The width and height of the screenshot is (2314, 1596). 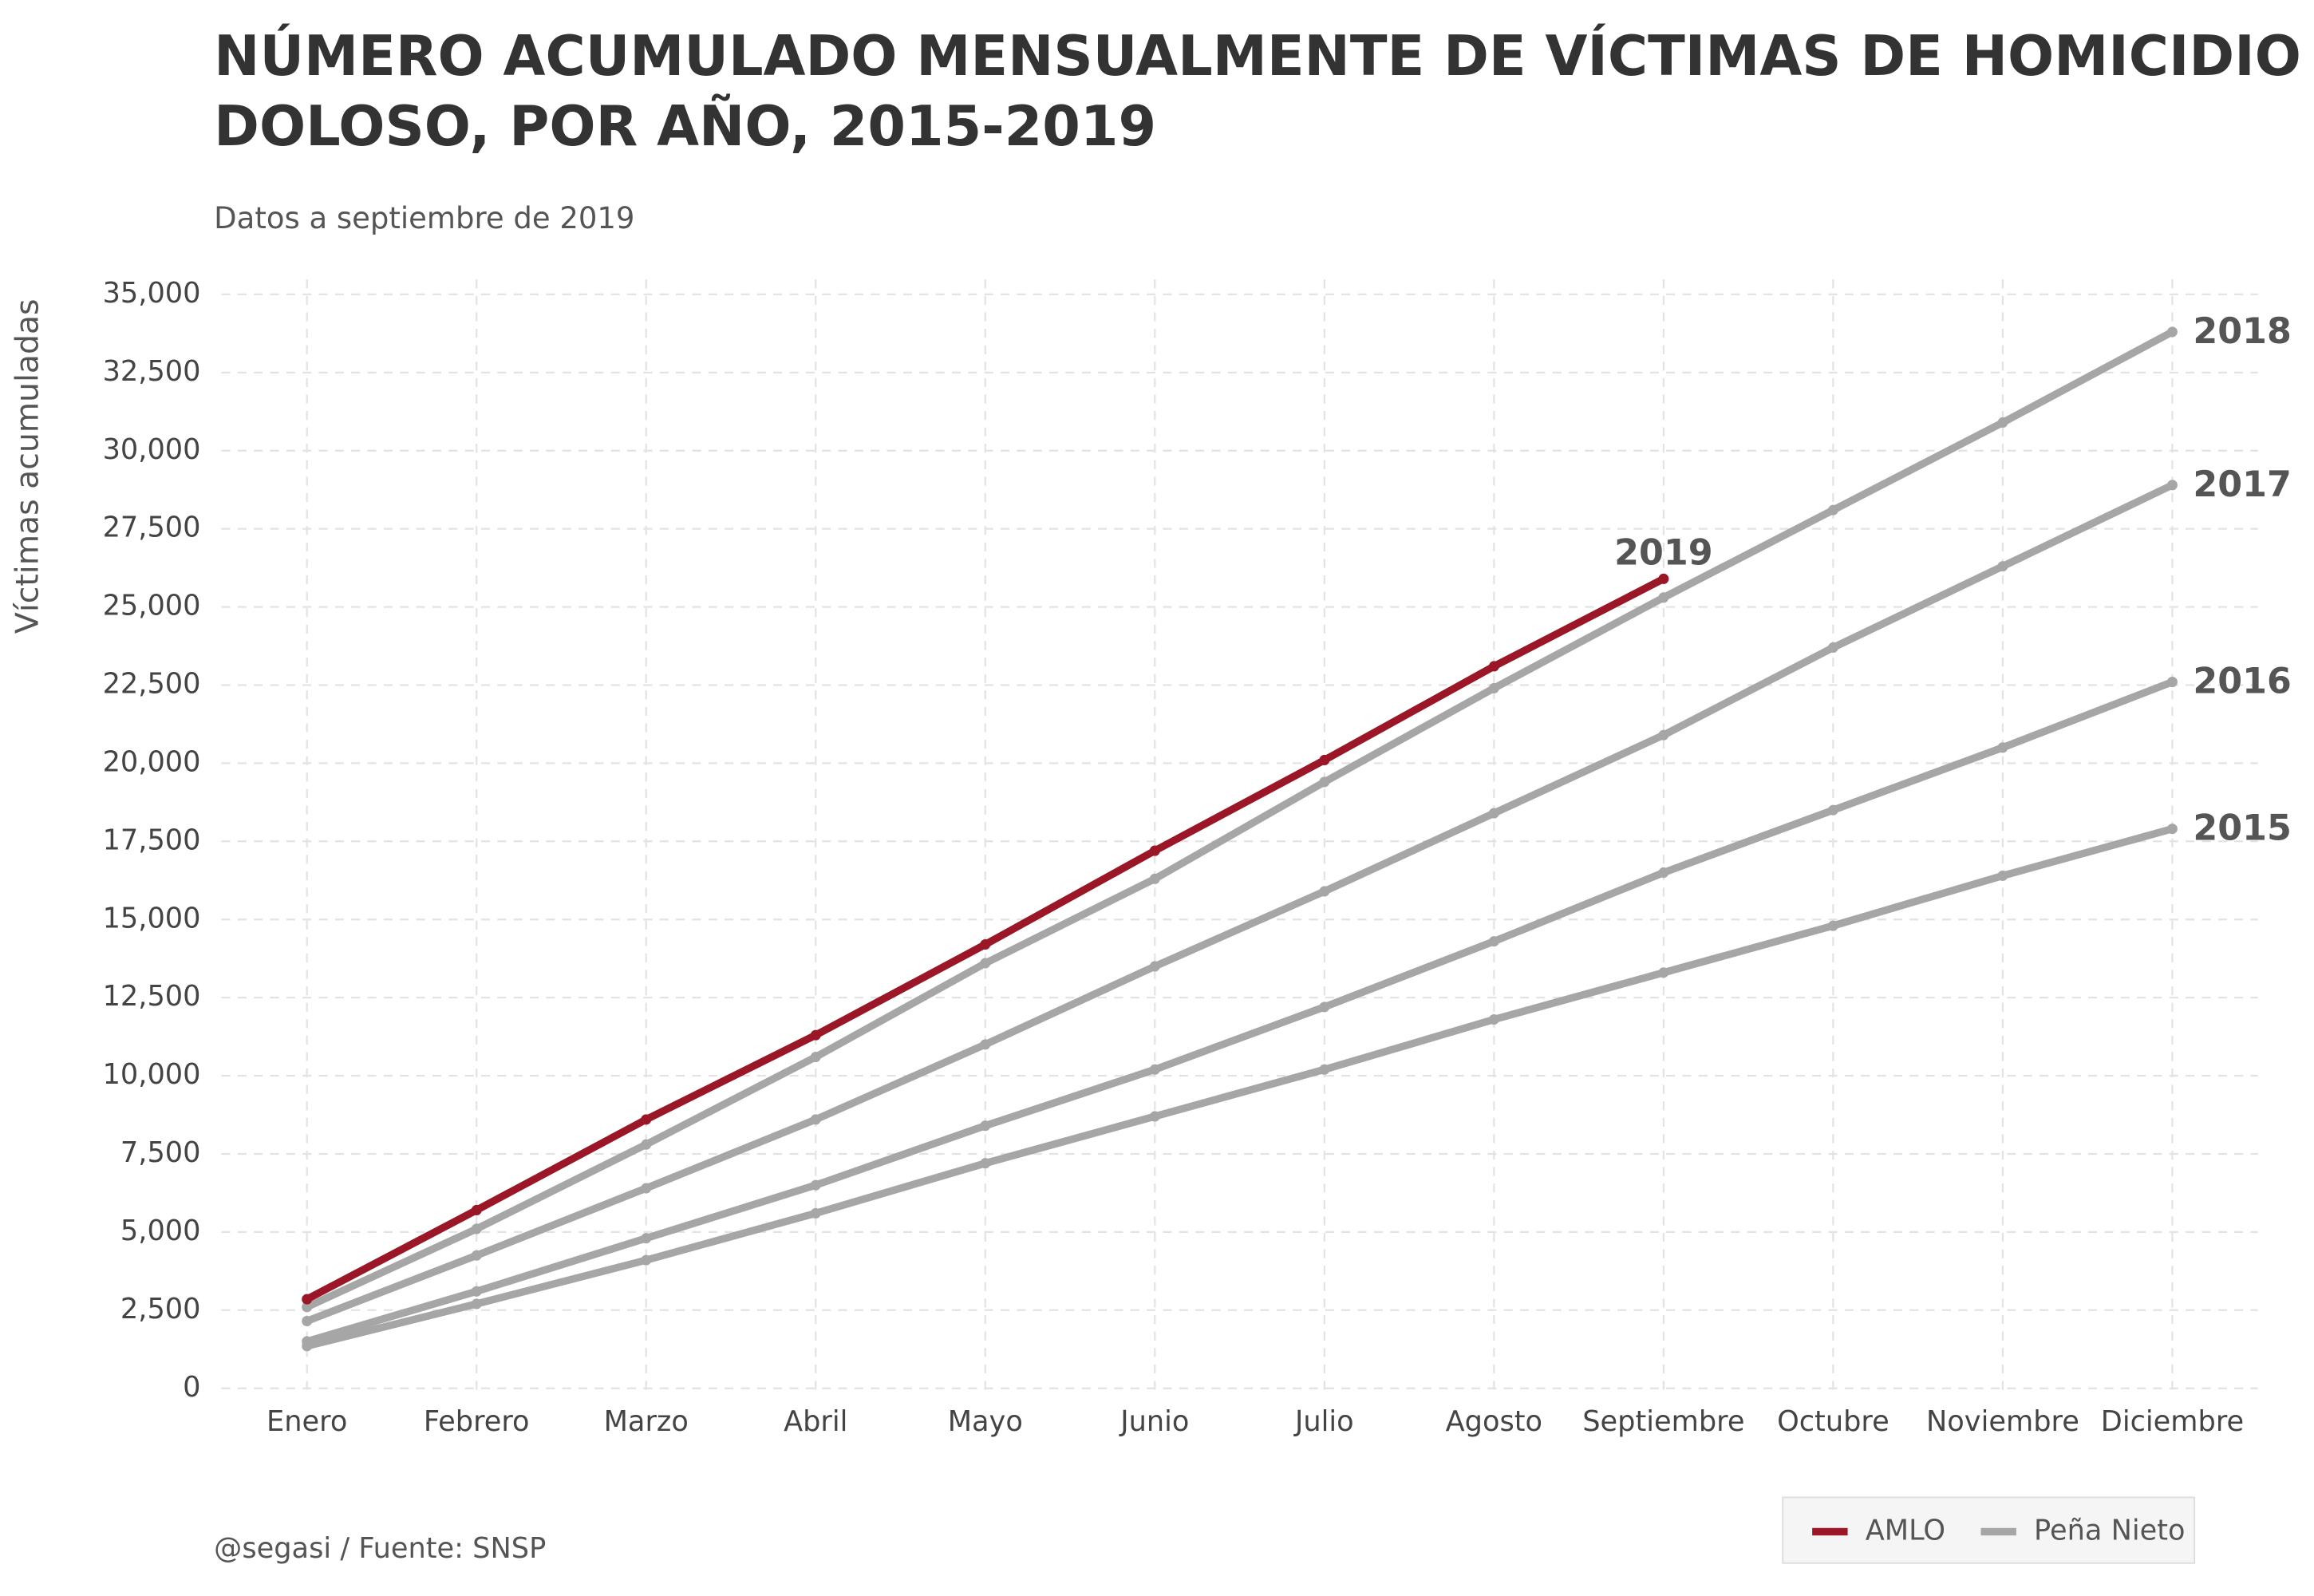 What do you see at coordinates (685, 127) in the screenshot?
I see `chart-title: DOLOSO, POR AÑO, 2015-2019` at bounding box center [685, 127].